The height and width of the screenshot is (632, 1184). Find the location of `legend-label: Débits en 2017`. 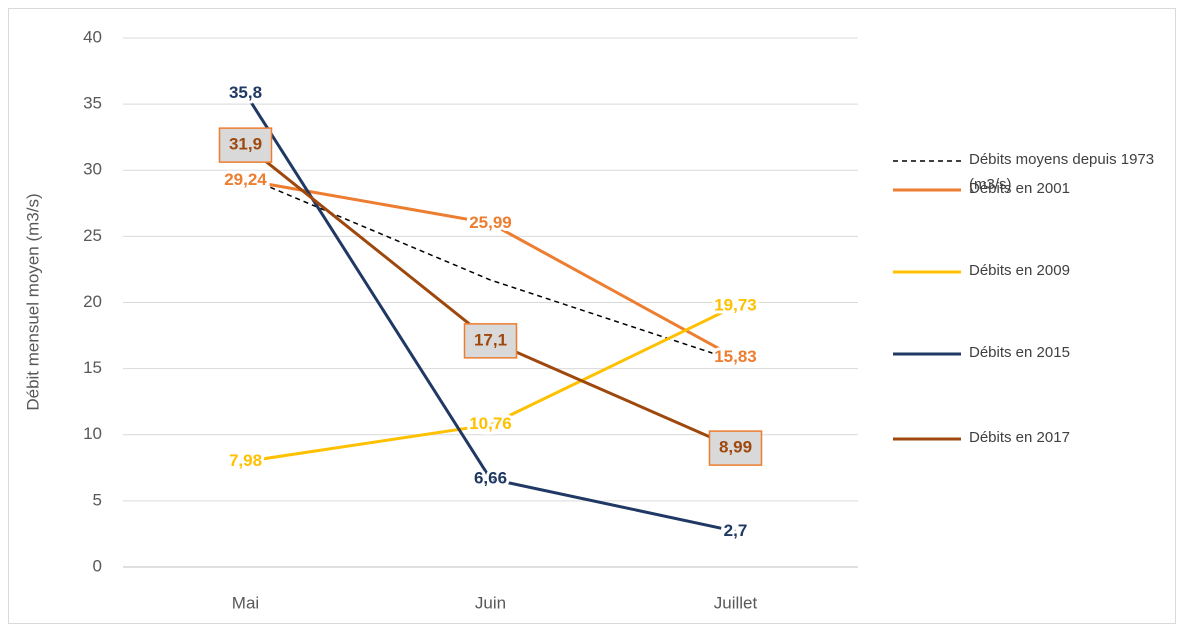

legend-label: Débits en 2017 is located at coordinates (1019, 437).